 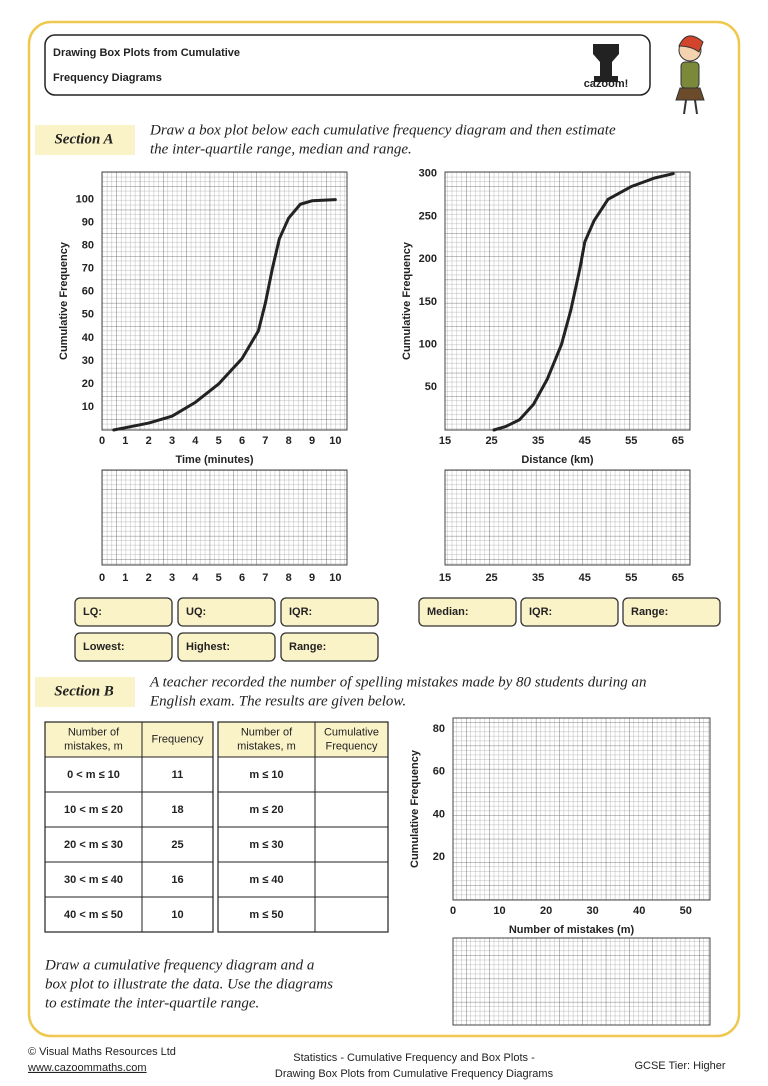 What do you see at coordinates (491, 578) in the screenshot?
I see `x-tick-label: 25` at bounding box center [491, 578].